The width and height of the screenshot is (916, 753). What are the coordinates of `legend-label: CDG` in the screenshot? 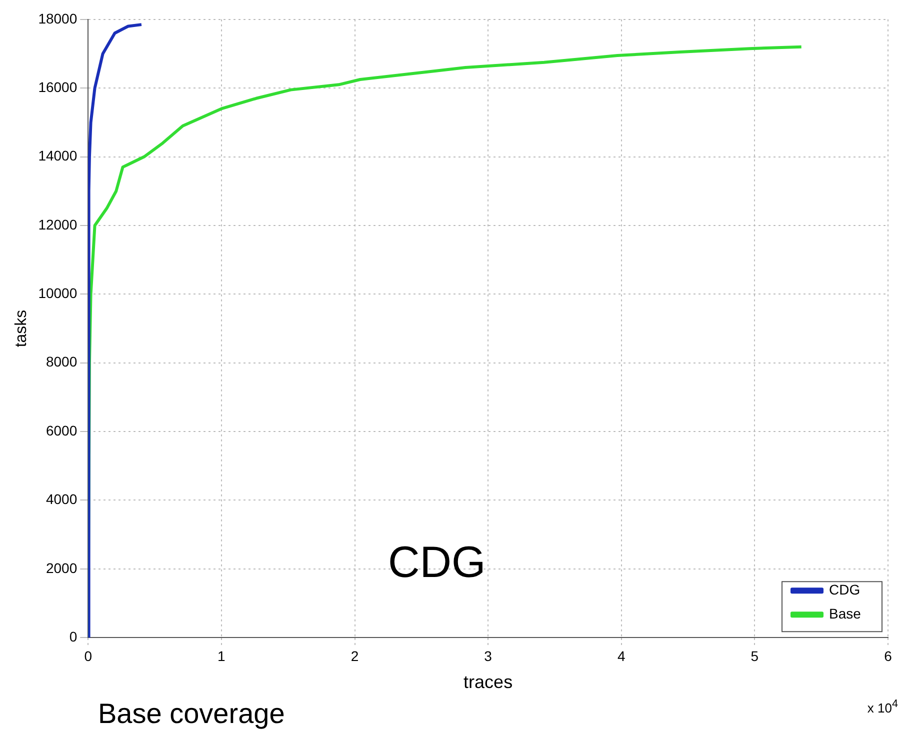 It's located at (844, 589).